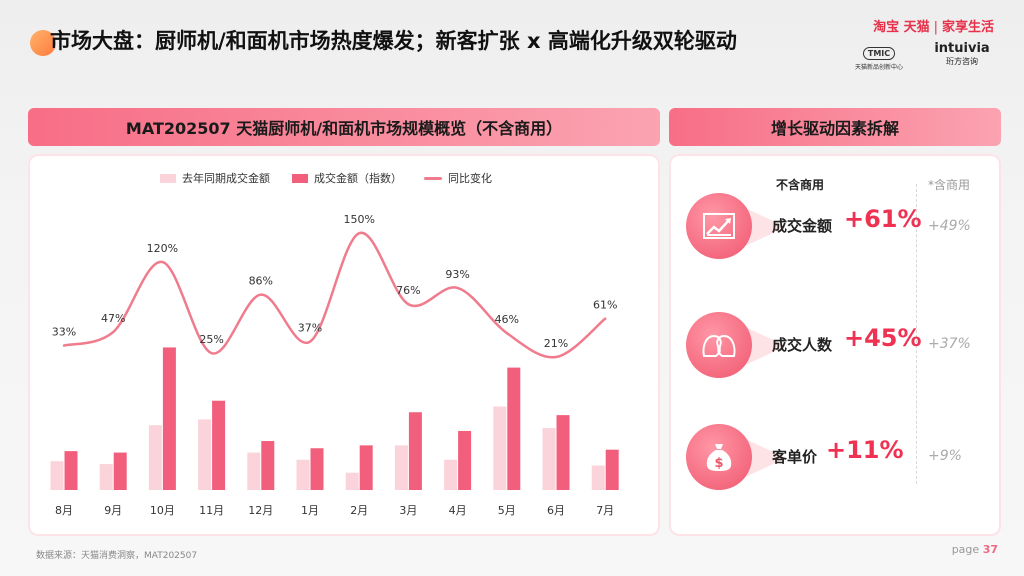 The width and height of the screenshot is (1024, 576). Describe the element at coordinates (64, 332) in the screenshot. I see `yoy-data-label: 33%` at that location.